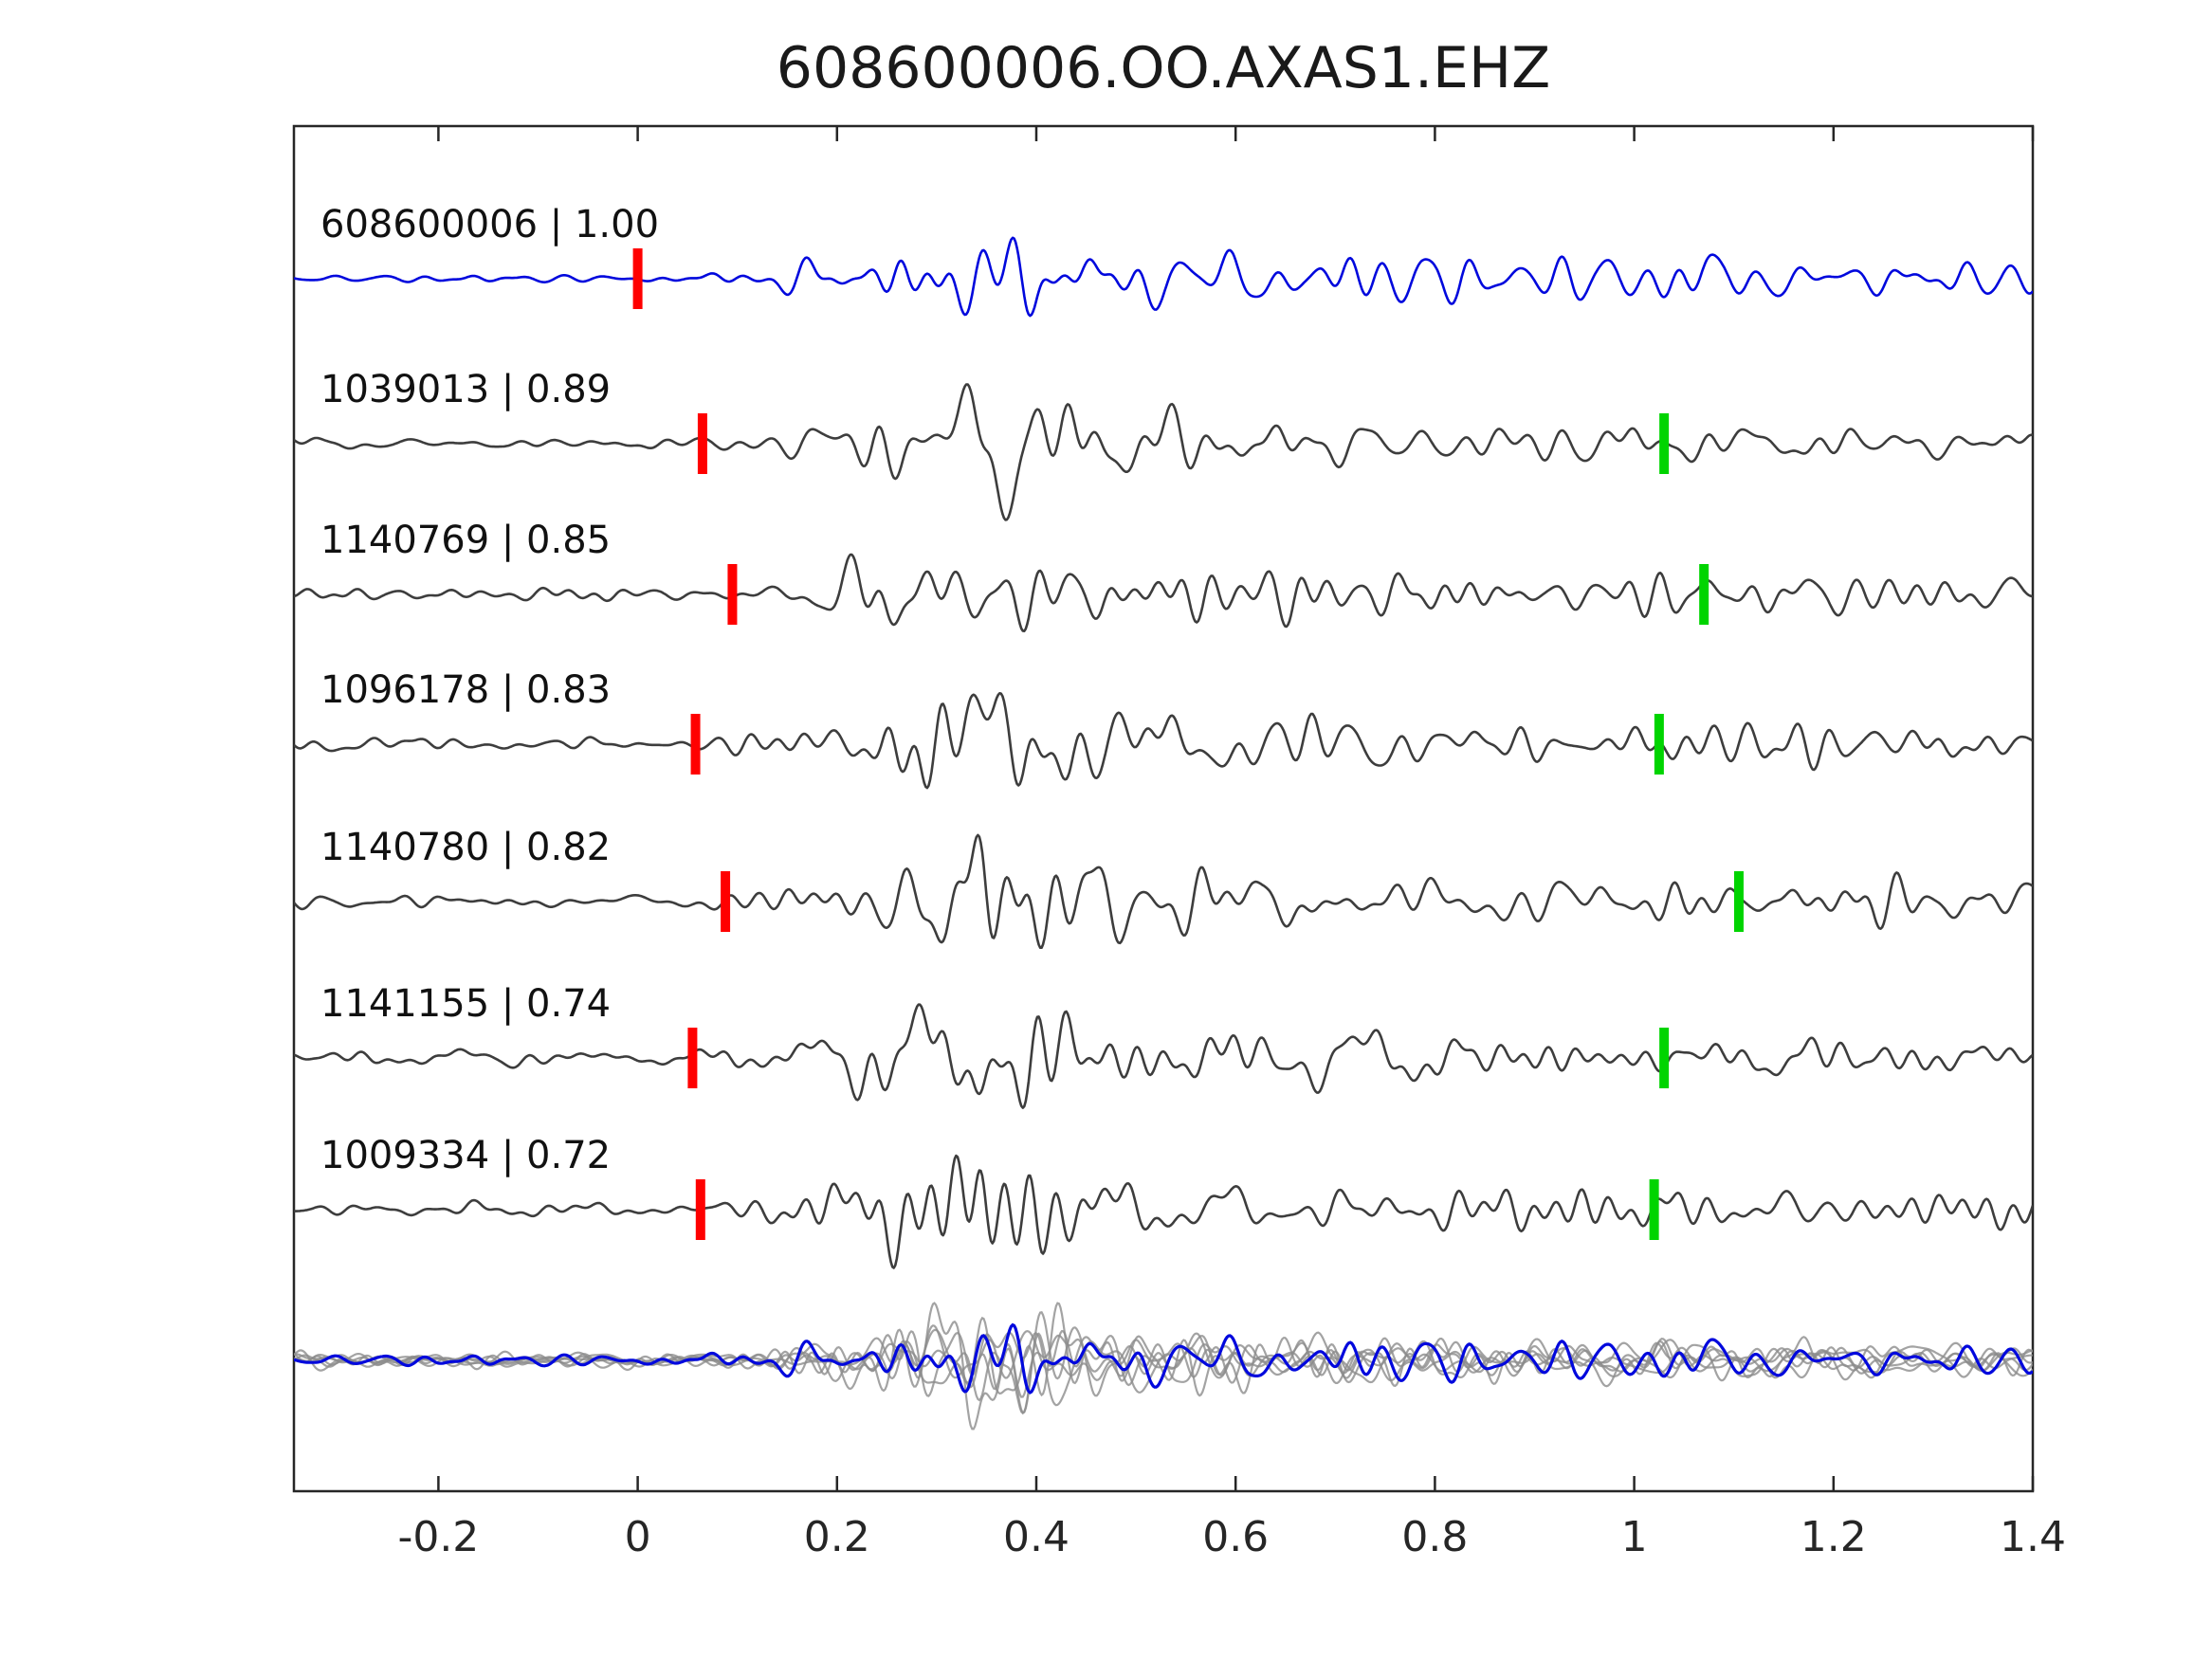  What do you see at coordinates (1434, 1537) in the screenshot?
I see `x-tick-label: 0.8` at bounding box center [1434, 1537].